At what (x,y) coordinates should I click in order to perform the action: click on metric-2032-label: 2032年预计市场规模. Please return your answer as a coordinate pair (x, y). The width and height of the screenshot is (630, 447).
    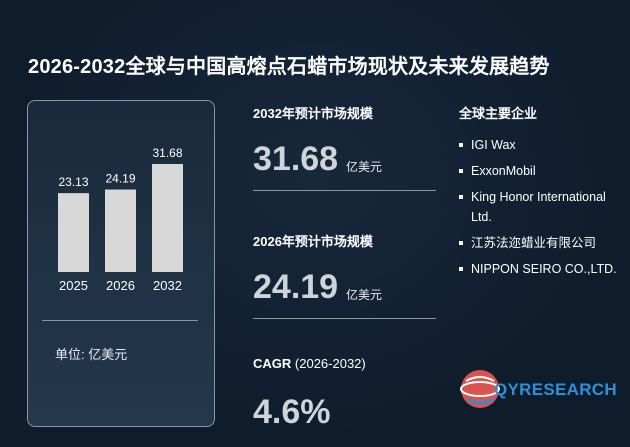
    Looking at the image, I should click on (313, 113).